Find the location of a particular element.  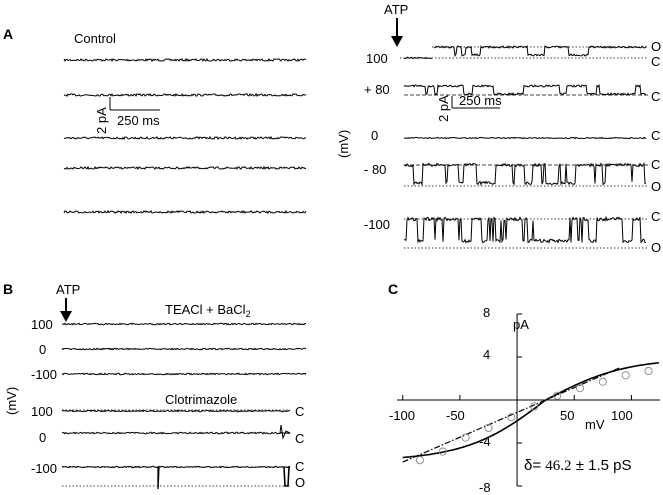

y-tick-8: 8 is located at coordinates (487, 312).